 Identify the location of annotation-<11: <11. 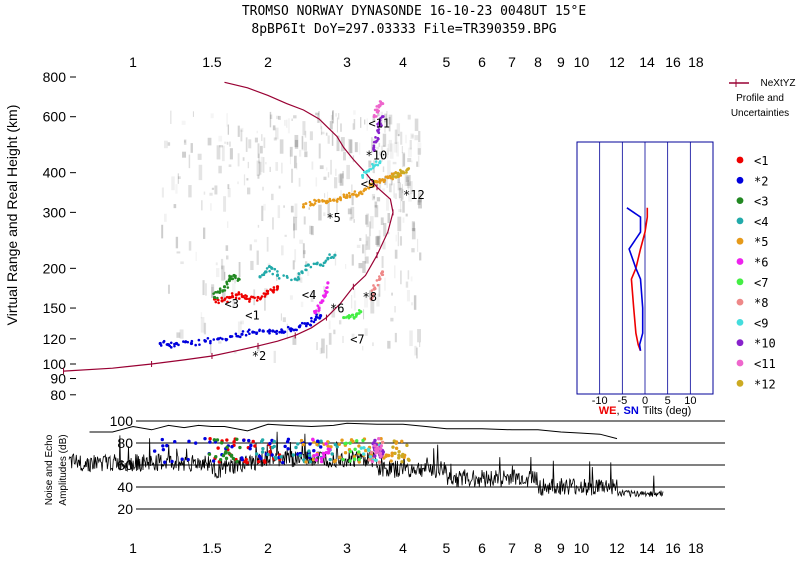
(379, 123).